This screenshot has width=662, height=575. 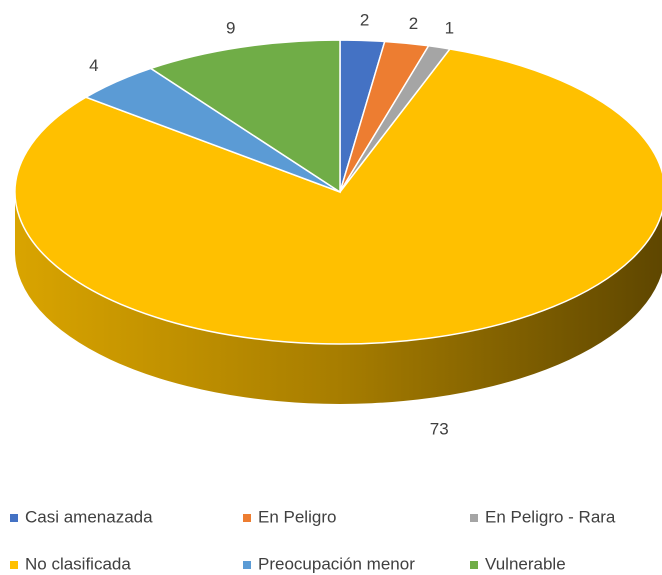 I want to click on legend-label: No clasificada, so click(x=78, y=563).